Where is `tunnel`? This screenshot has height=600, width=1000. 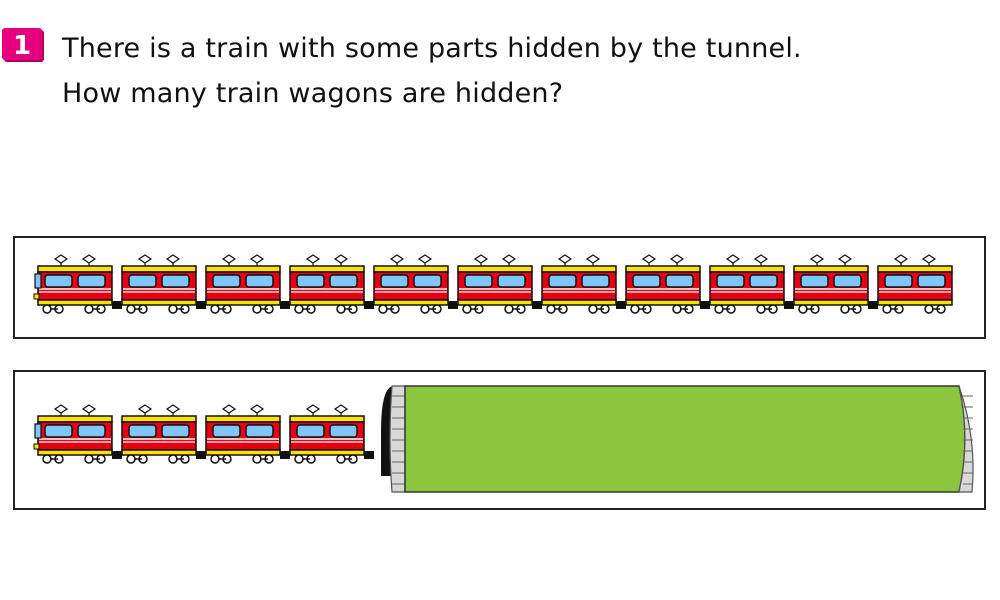
tunnel is located at coordinates (677, 439).